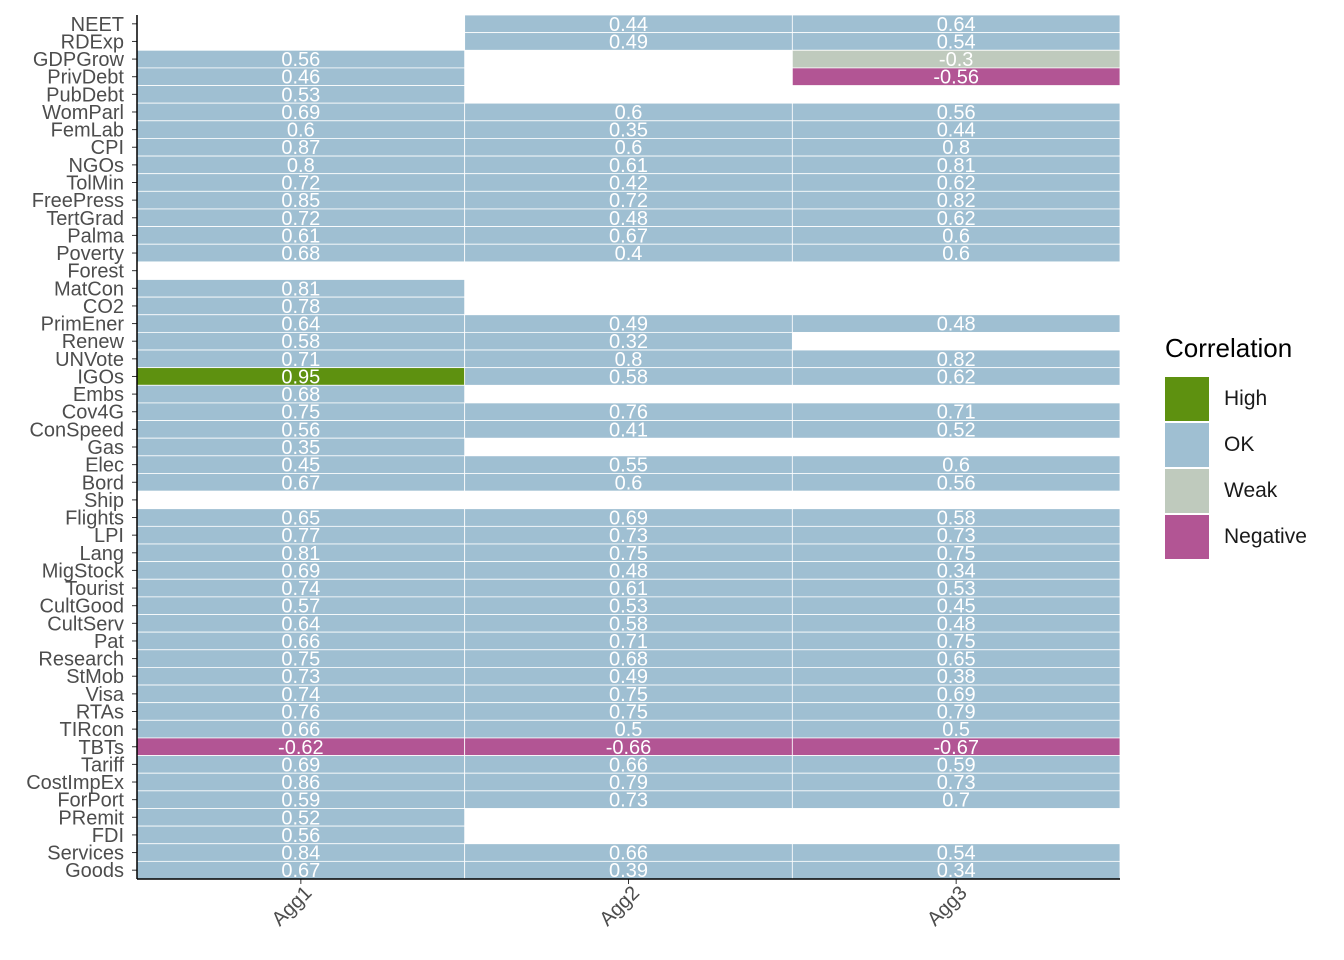  Describe the element at coordinates (628, 236) in the screenshot. I see `cell-label-palma-agg2: 0.67` at that location.